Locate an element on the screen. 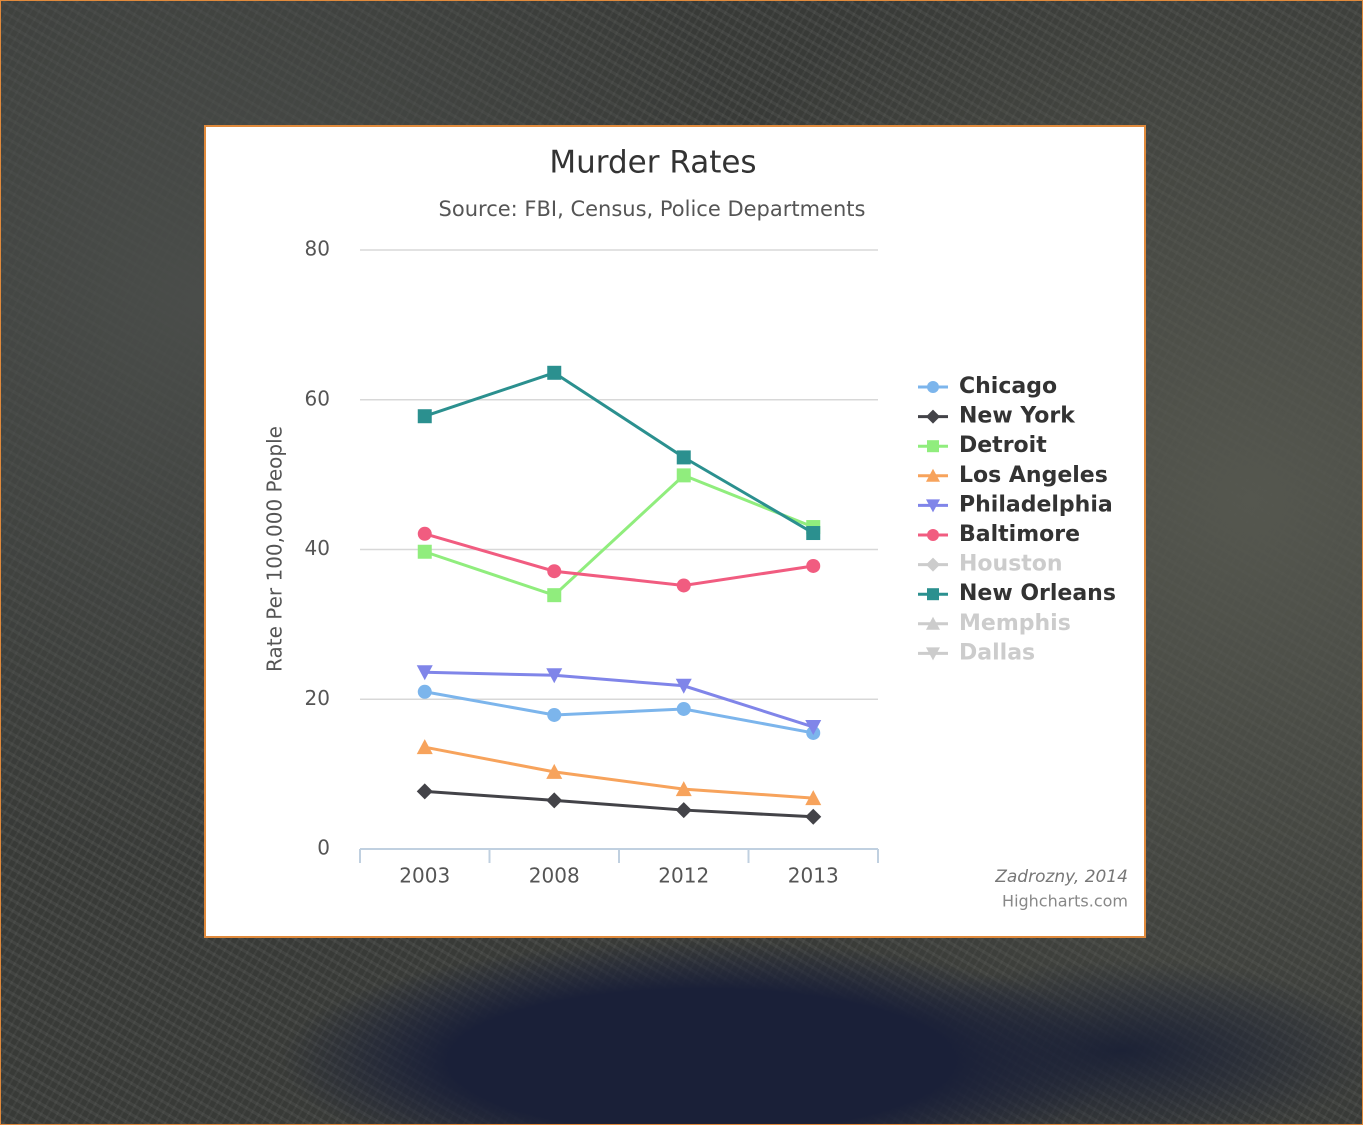  legend-label: New York is located at coordinates (1017, 416).